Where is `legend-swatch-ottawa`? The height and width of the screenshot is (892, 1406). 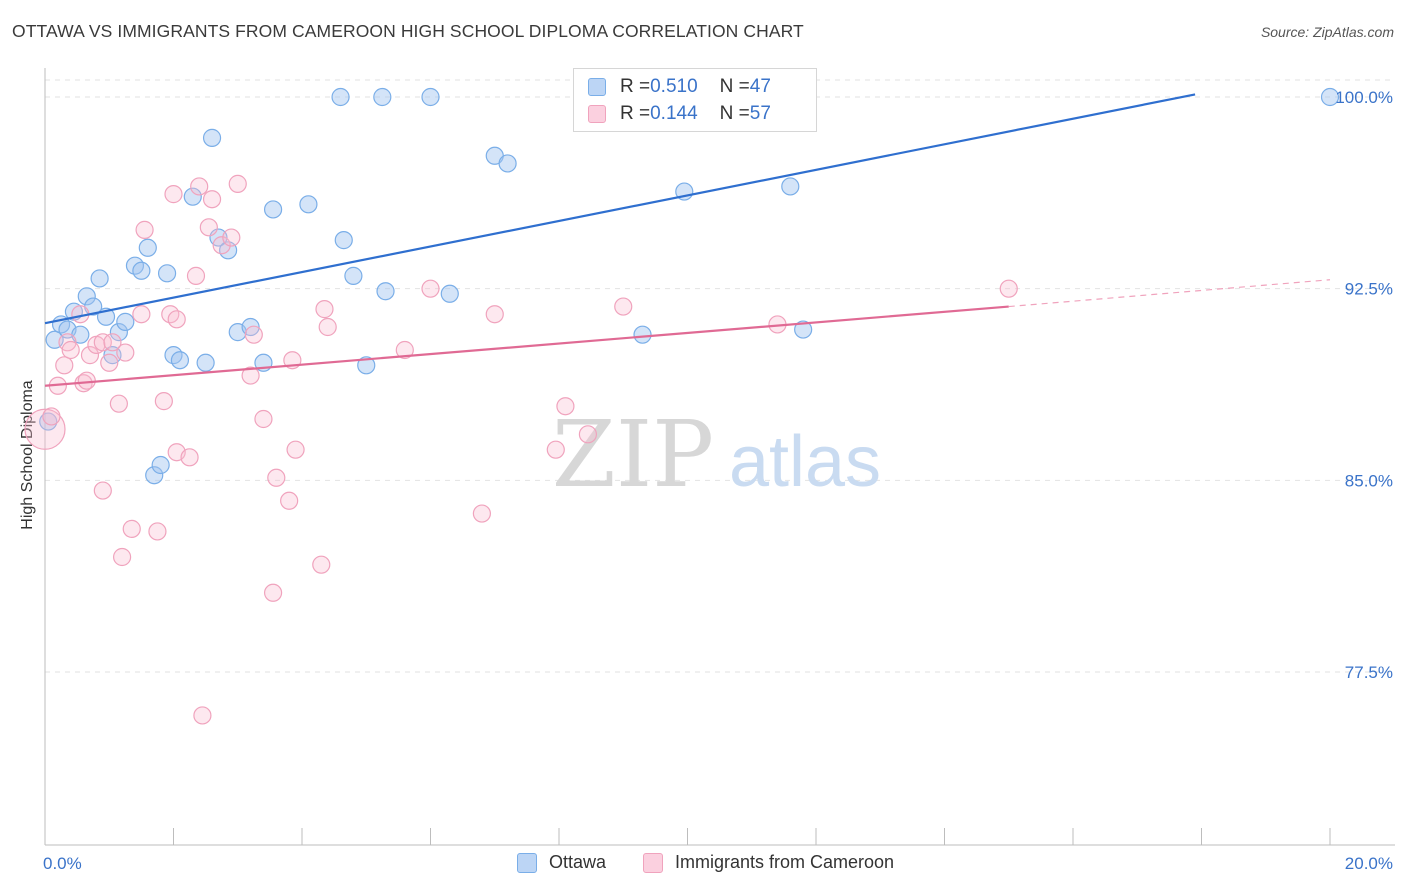 legend-swatch-ottawa is located at coordinates (597, 87).